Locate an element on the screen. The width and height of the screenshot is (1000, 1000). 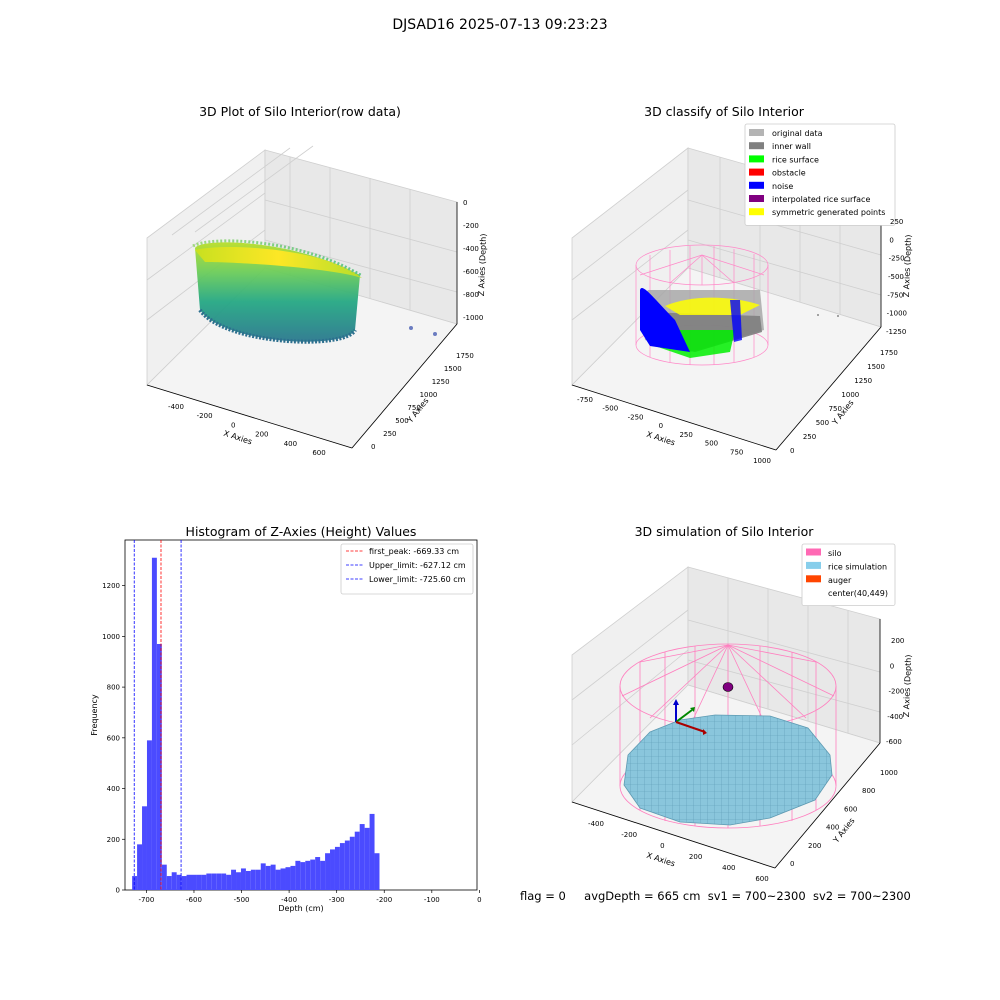
raw-x-tick-label: 0 is located at coordinates (233, 425).